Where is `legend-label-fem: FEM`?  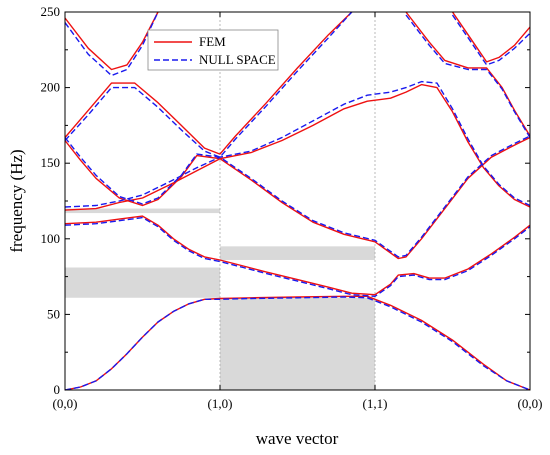
legend-label-fem: FEM is located at coordinates (212, 41).